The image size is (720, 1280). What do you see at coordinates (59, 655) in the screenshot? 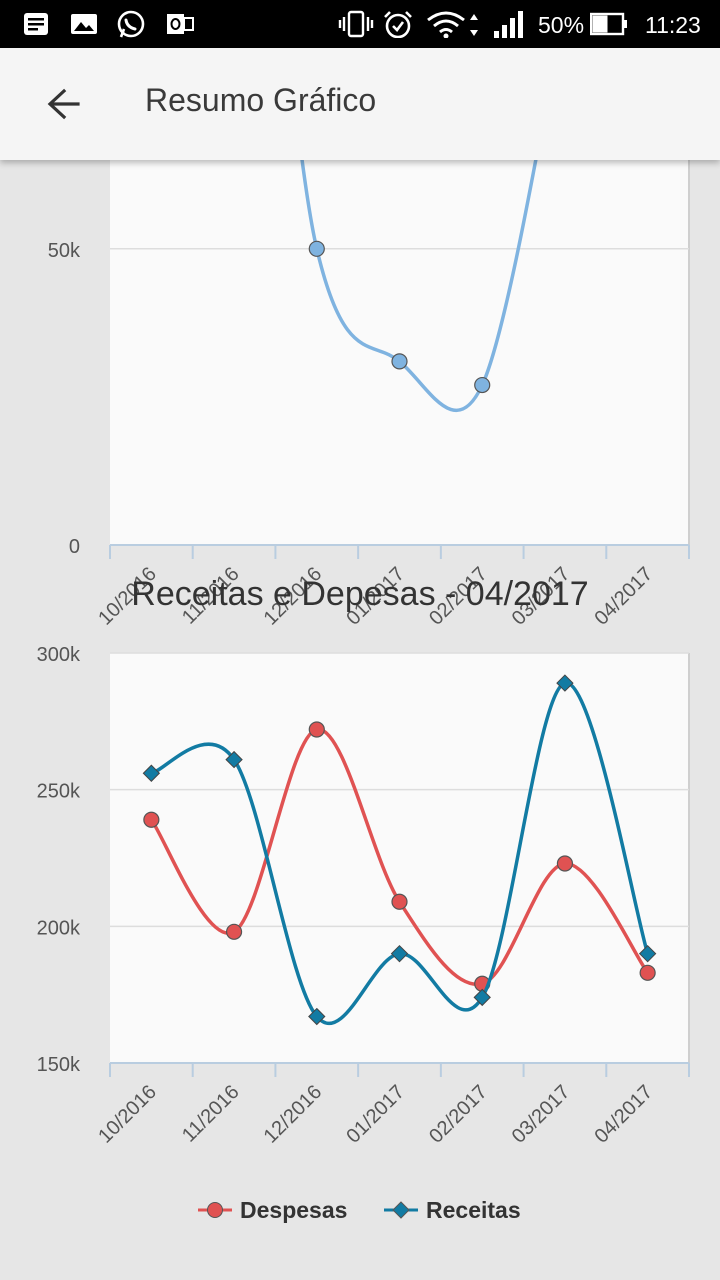
I see `y-tick-label: 300k` at bounding box center [59, 655].